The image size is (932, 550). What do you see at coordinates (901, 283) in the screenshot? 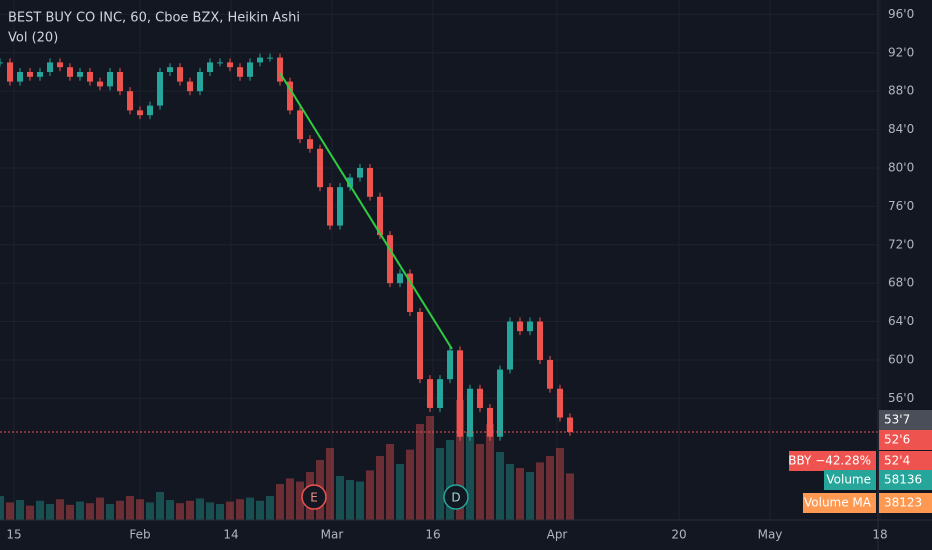
I see `y-tick-label: 68'0` at bounding box center [901, 283].